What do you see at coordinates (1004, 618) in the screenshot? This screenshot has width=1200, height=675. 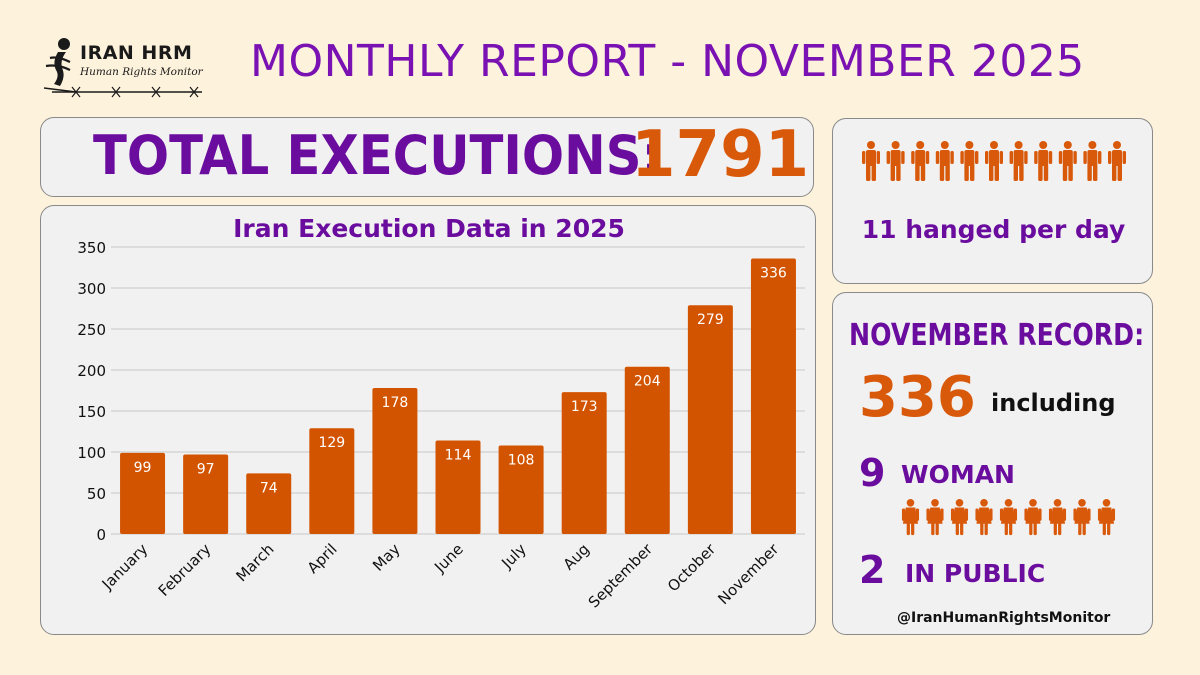 I see `social-handle: @IranHumanRightsMonitor` at bounding box center [1004, 618].